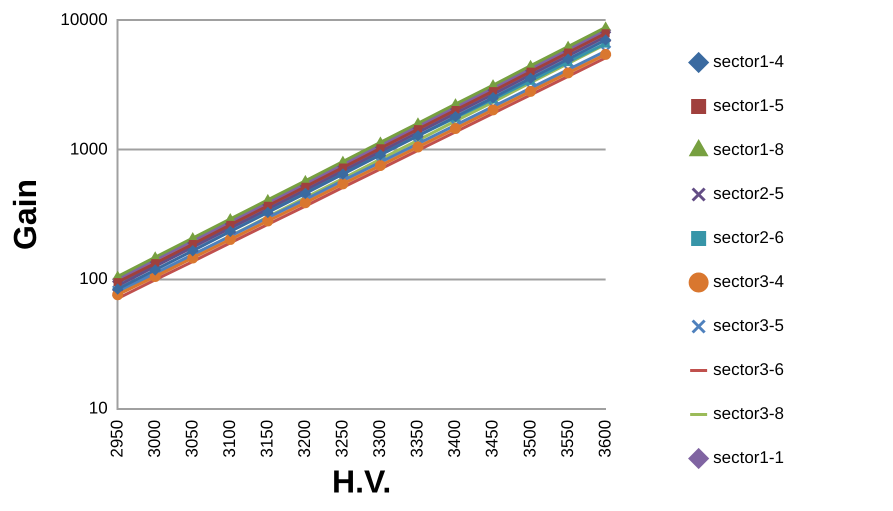 The height and width of the screenshot is (511, 893). What do you see at coordinates (748, 62) in the screenshot?
I see `legend-label: sector1-4` at bounding box center [748, 62].